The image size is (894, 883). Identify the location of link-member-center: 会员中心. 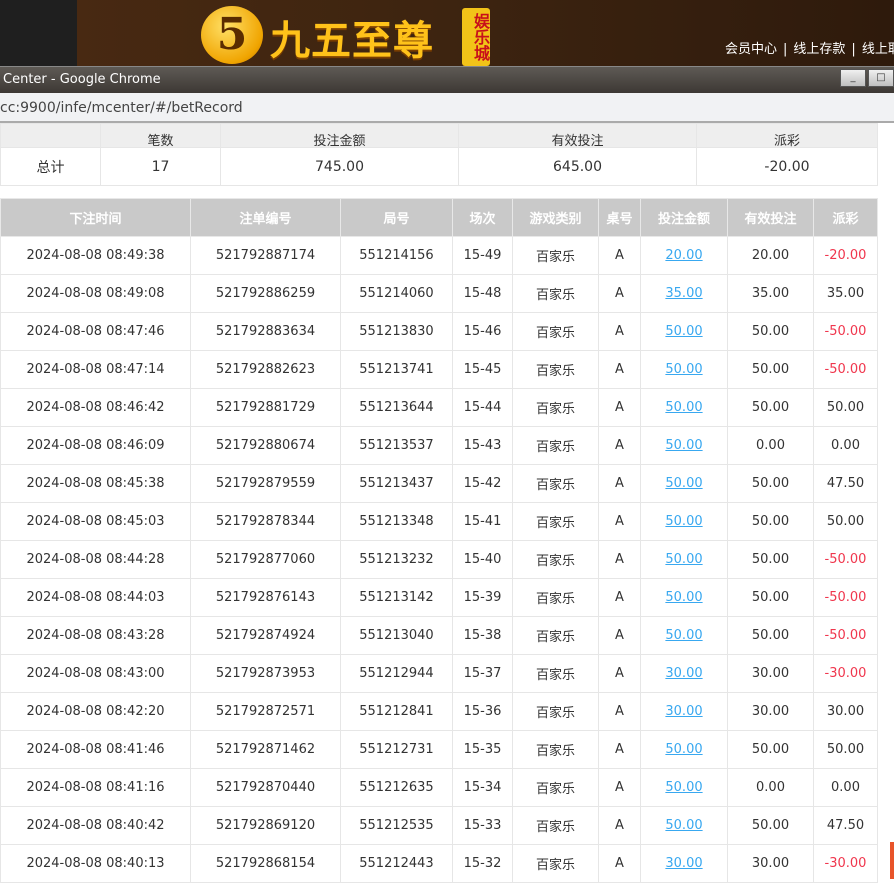
(751, 49).